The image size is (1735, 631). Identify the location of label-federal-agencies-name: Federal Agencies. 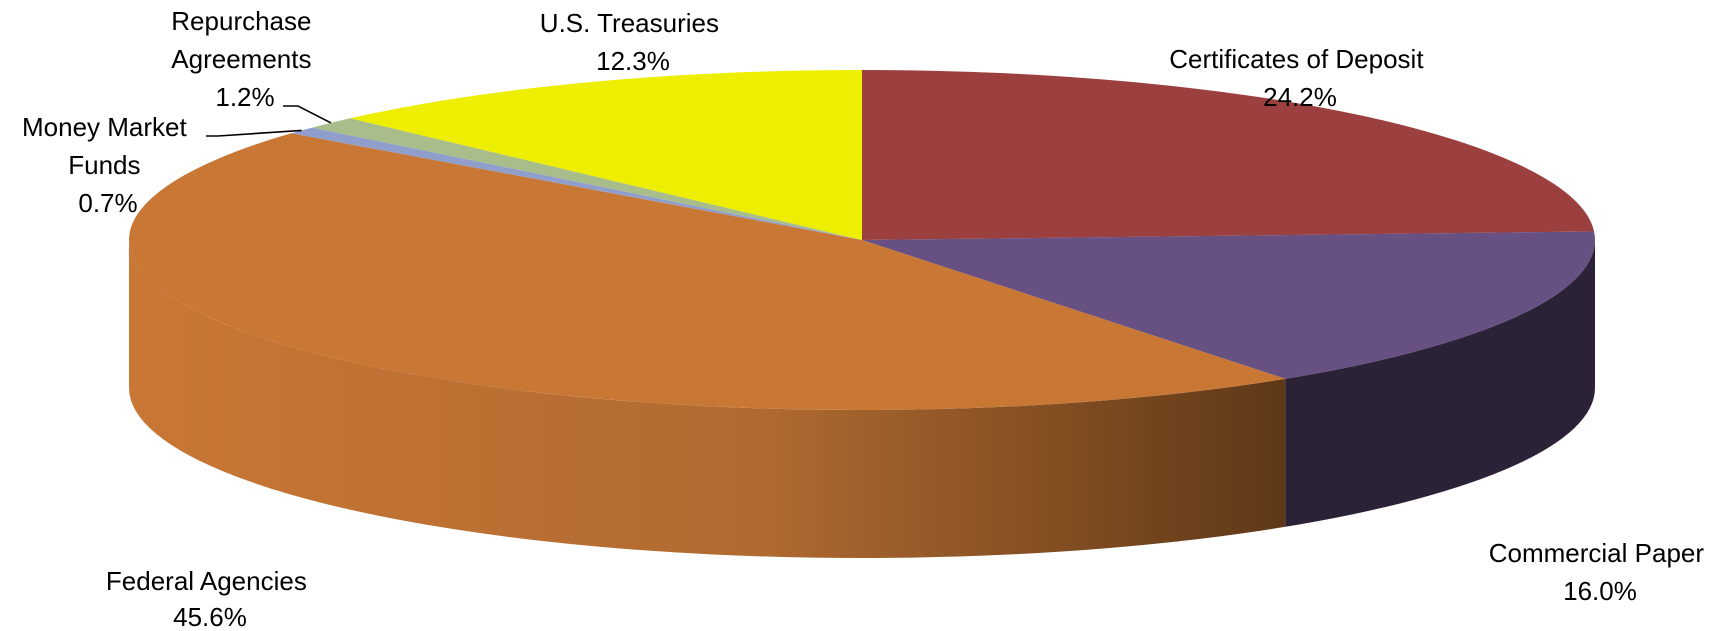
(206, 581).